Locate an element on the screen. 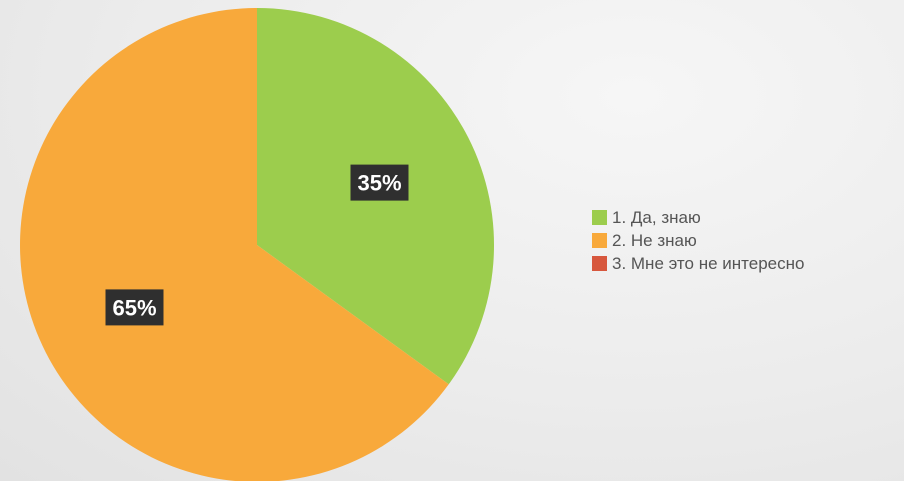 The image size is (904, 481). data-label-text-2: 65% is located at coordinates (134, 307).